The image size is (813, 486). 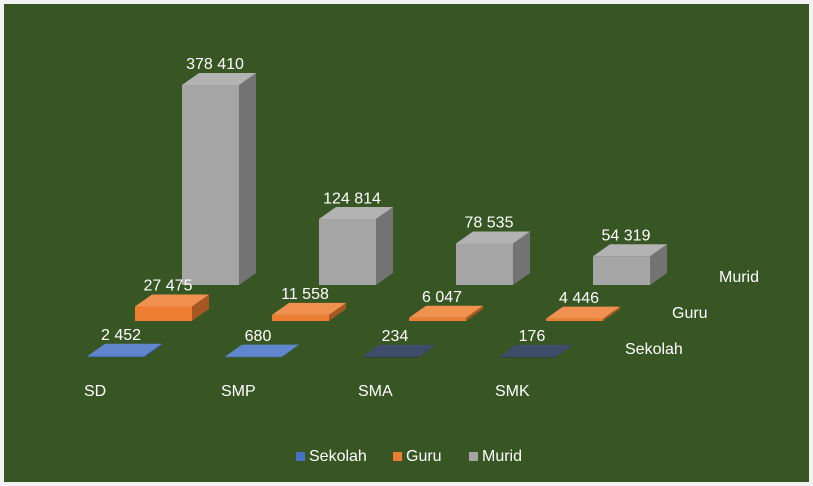 I want to click on value-label: 176, so click(x=532, y=336).